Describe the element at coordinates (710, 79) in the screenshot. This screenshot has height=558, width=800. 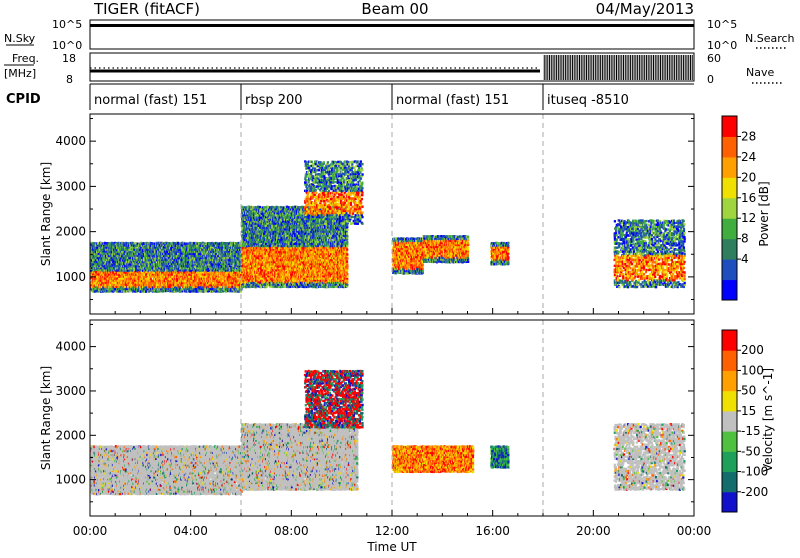
I see `nave-tick-bottom: 0` at that location.